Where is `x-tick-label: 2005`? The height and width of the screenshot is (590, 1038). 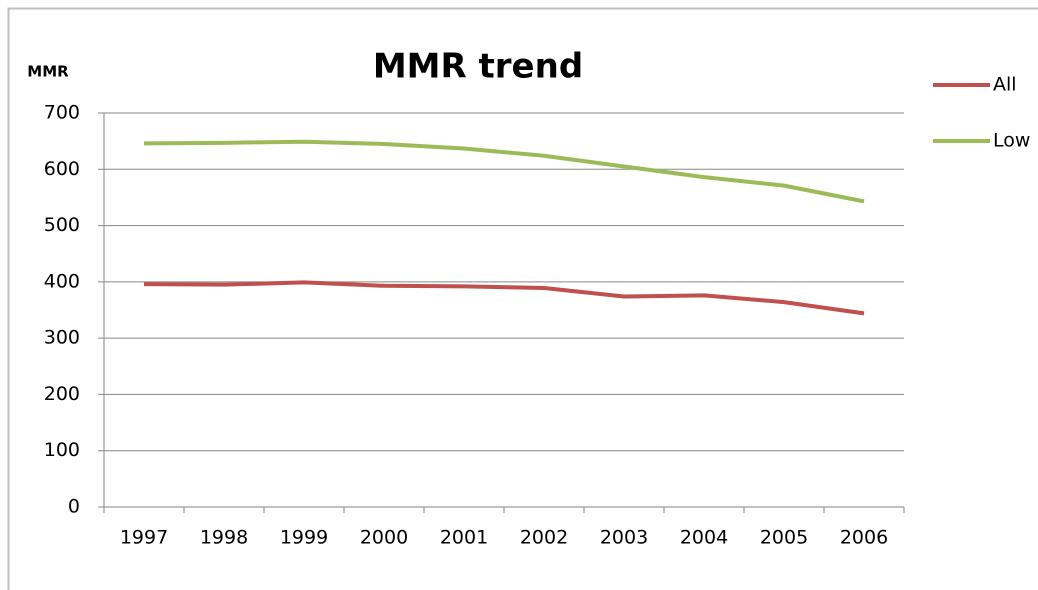
x-tick-label: 2005 is located at coordinates (784, 538).